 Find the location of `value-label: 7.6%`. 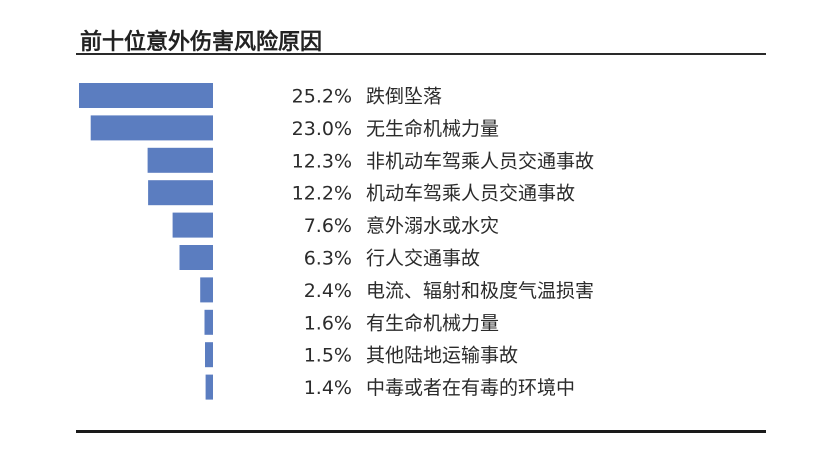

value-label: 7.6% is located at coordinates (328, 226).